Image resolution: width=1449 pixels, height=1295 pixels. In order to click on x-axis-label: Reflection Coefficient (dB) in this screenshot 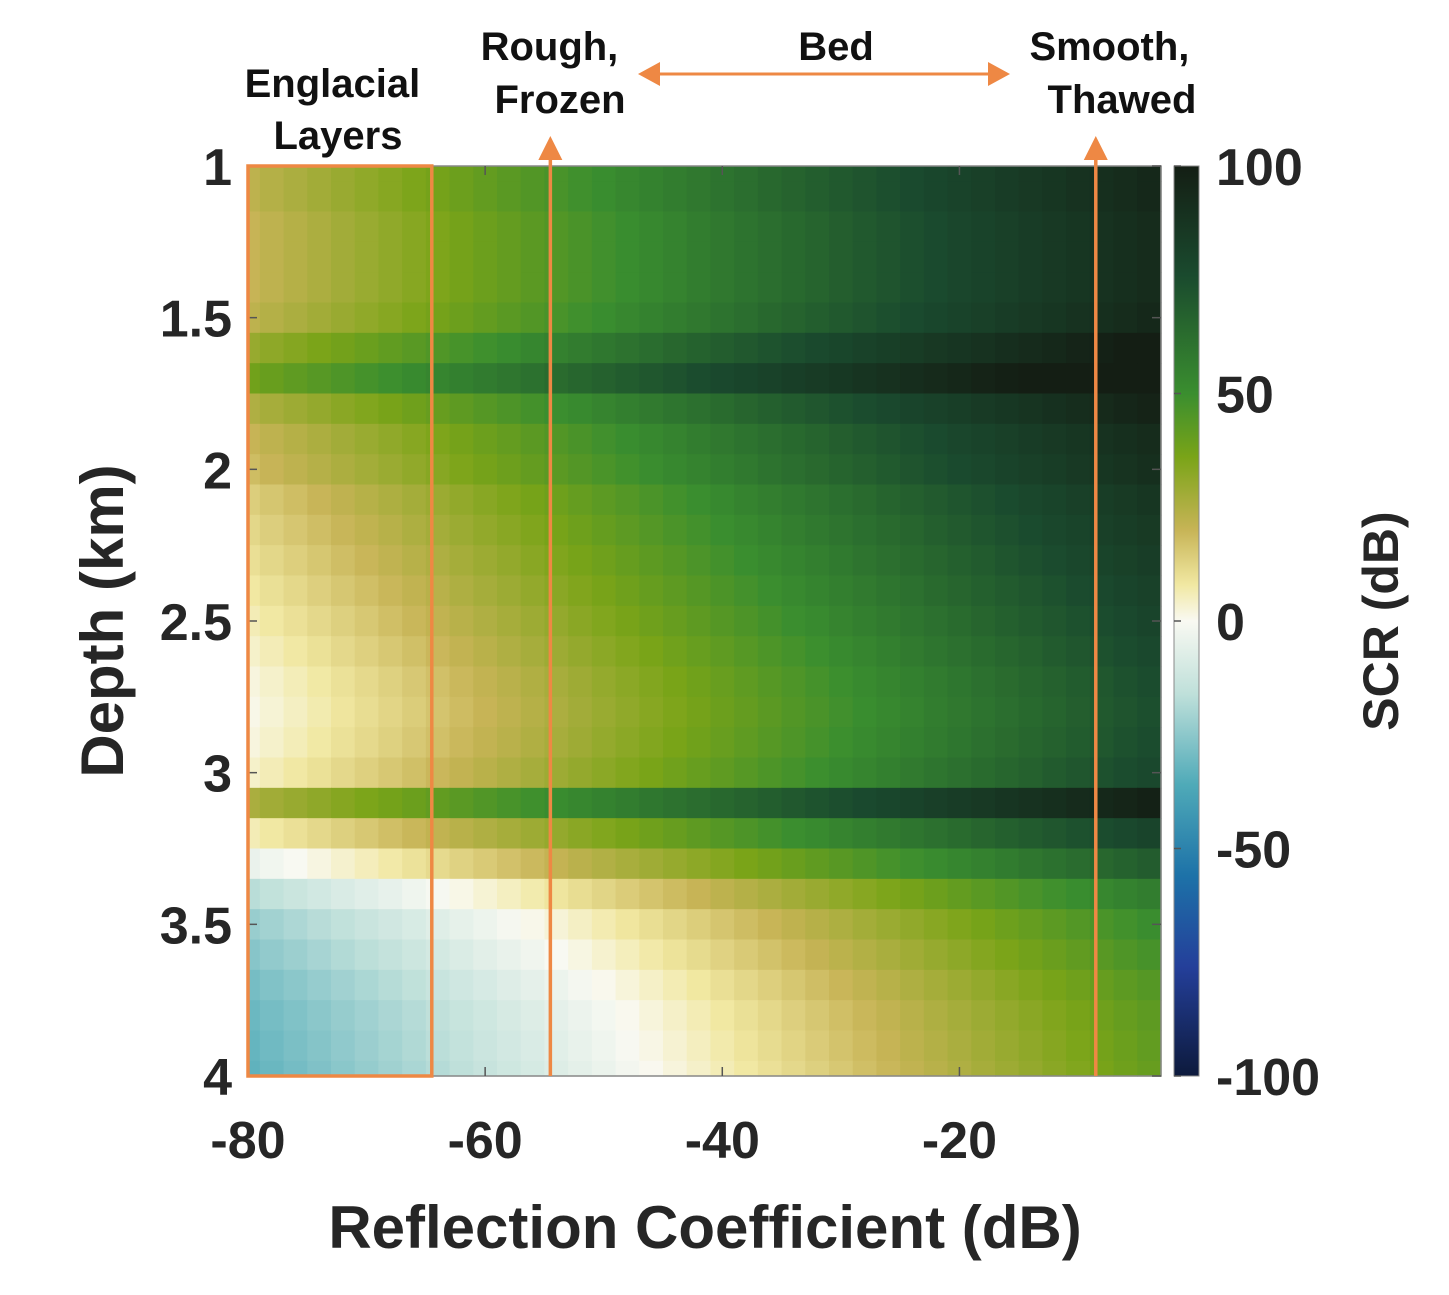, I will do `click(704, 1227)`.